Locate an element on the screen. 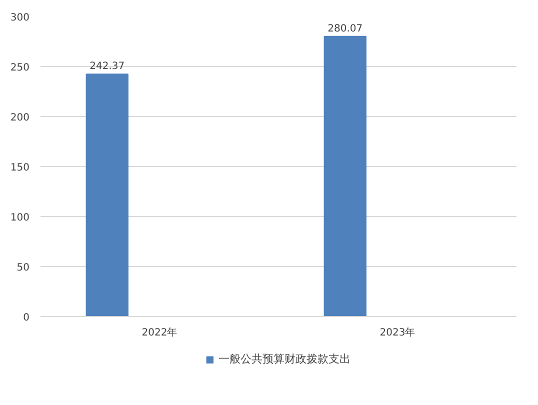  y-tick-label: 100 is located at coordinates (20, 218).